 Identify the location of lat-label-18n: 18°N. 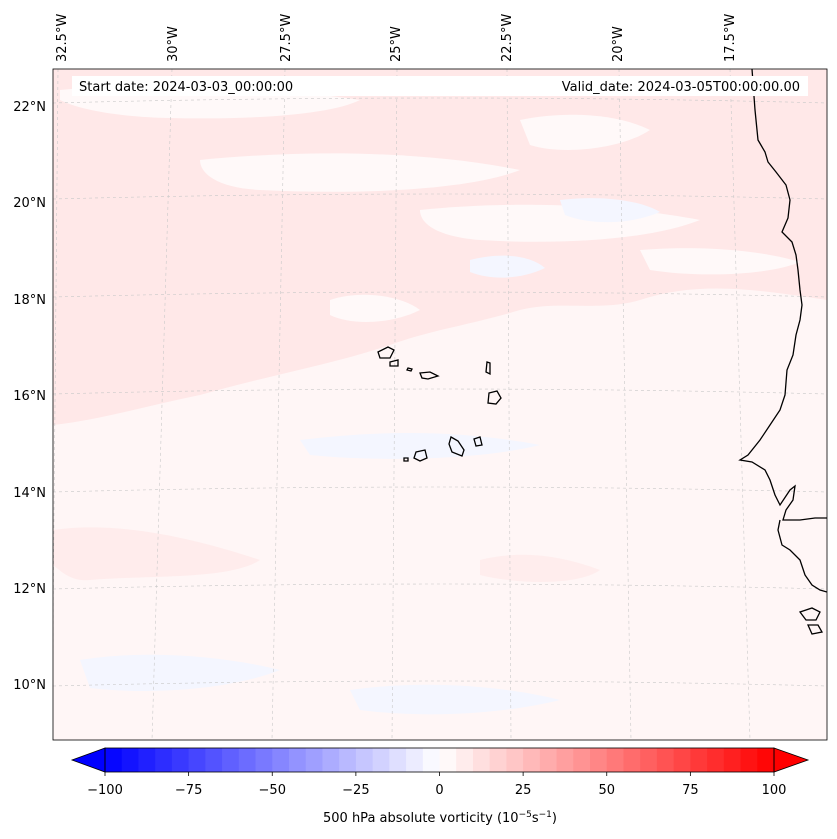
(29, 300).